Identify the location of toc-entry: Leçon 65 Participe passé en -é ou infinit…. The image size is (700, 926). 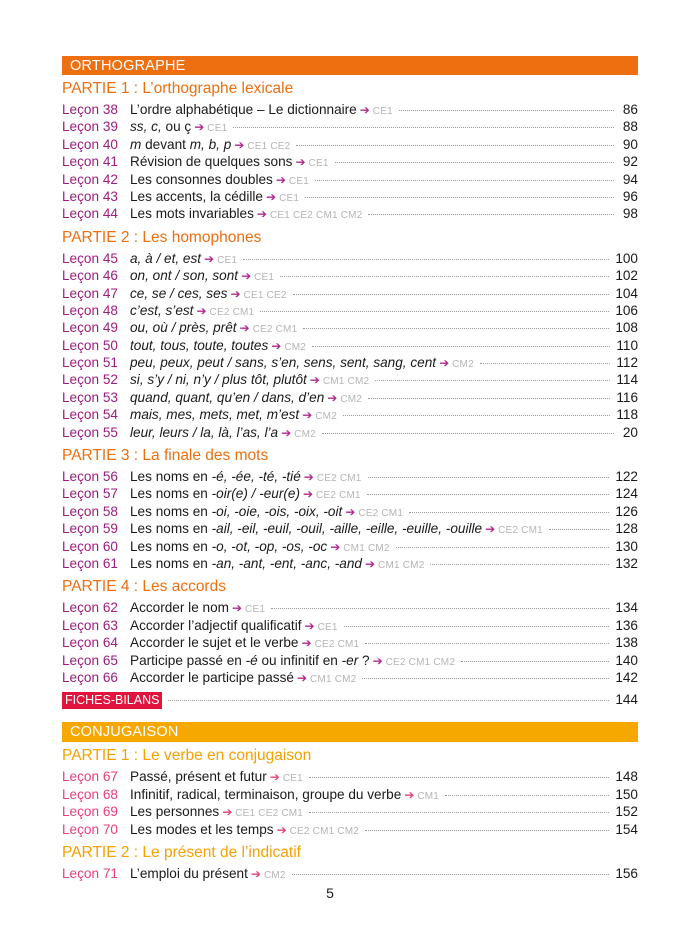
(350, 660).